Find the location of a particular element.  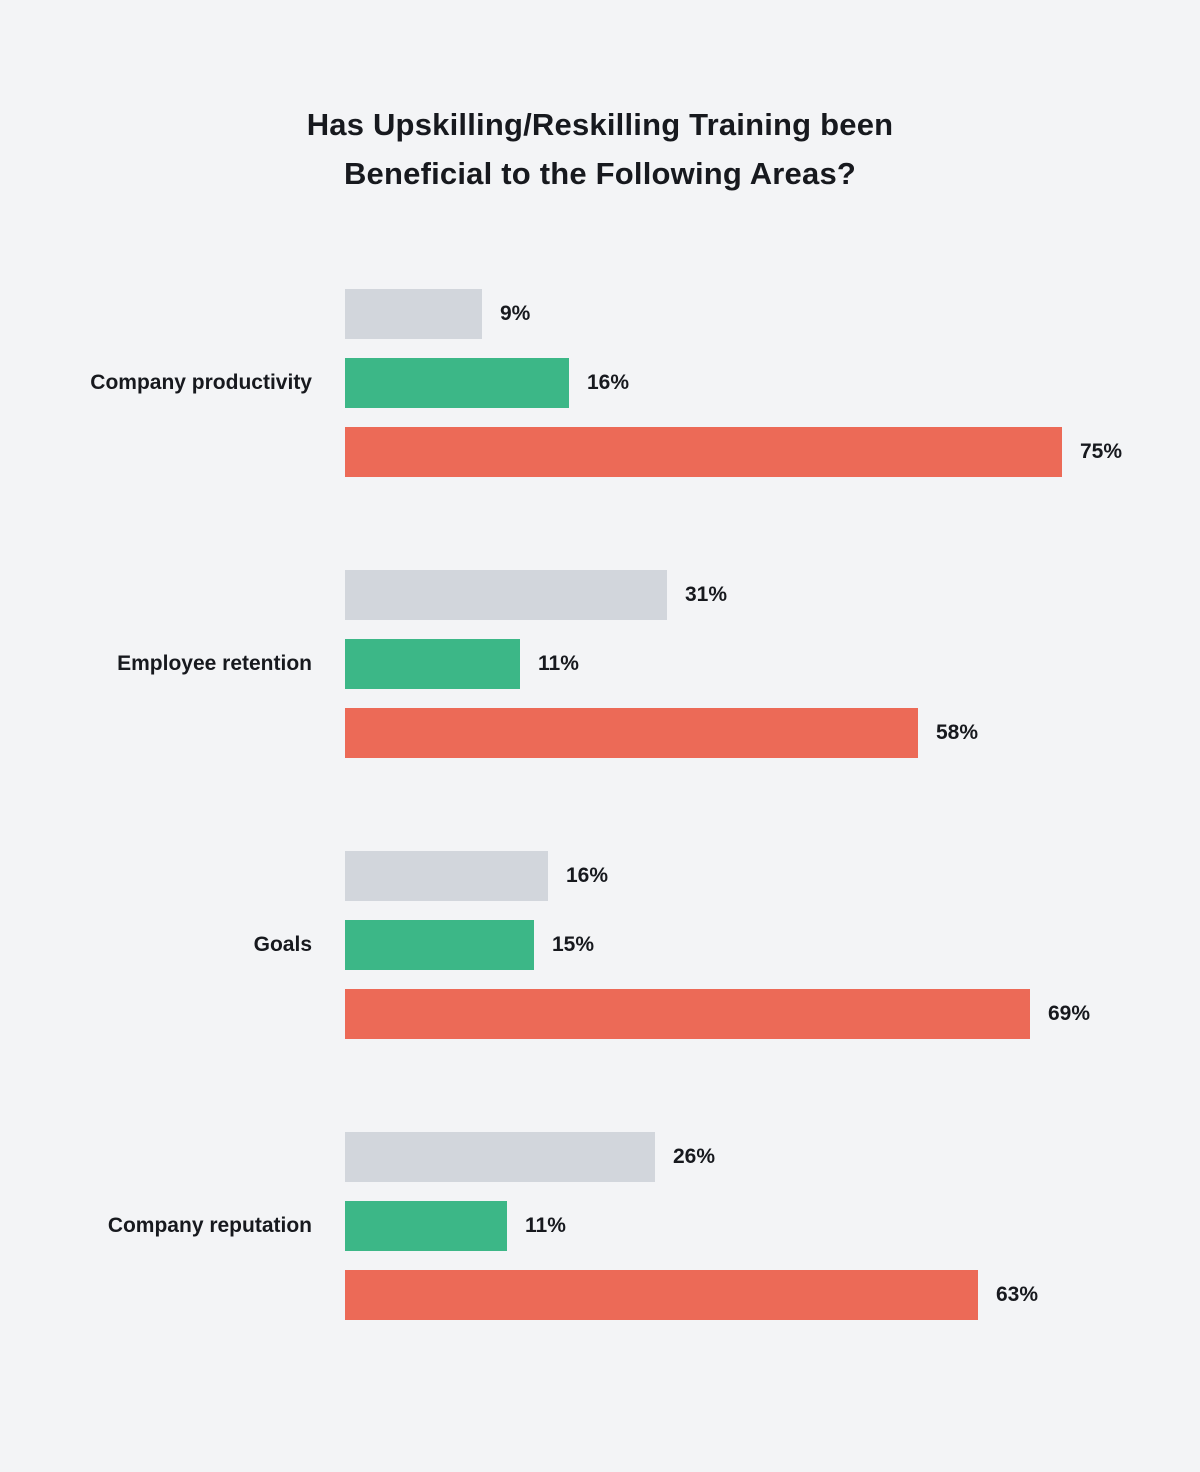

bar-row: 58% is located at coordinates (772, 733).